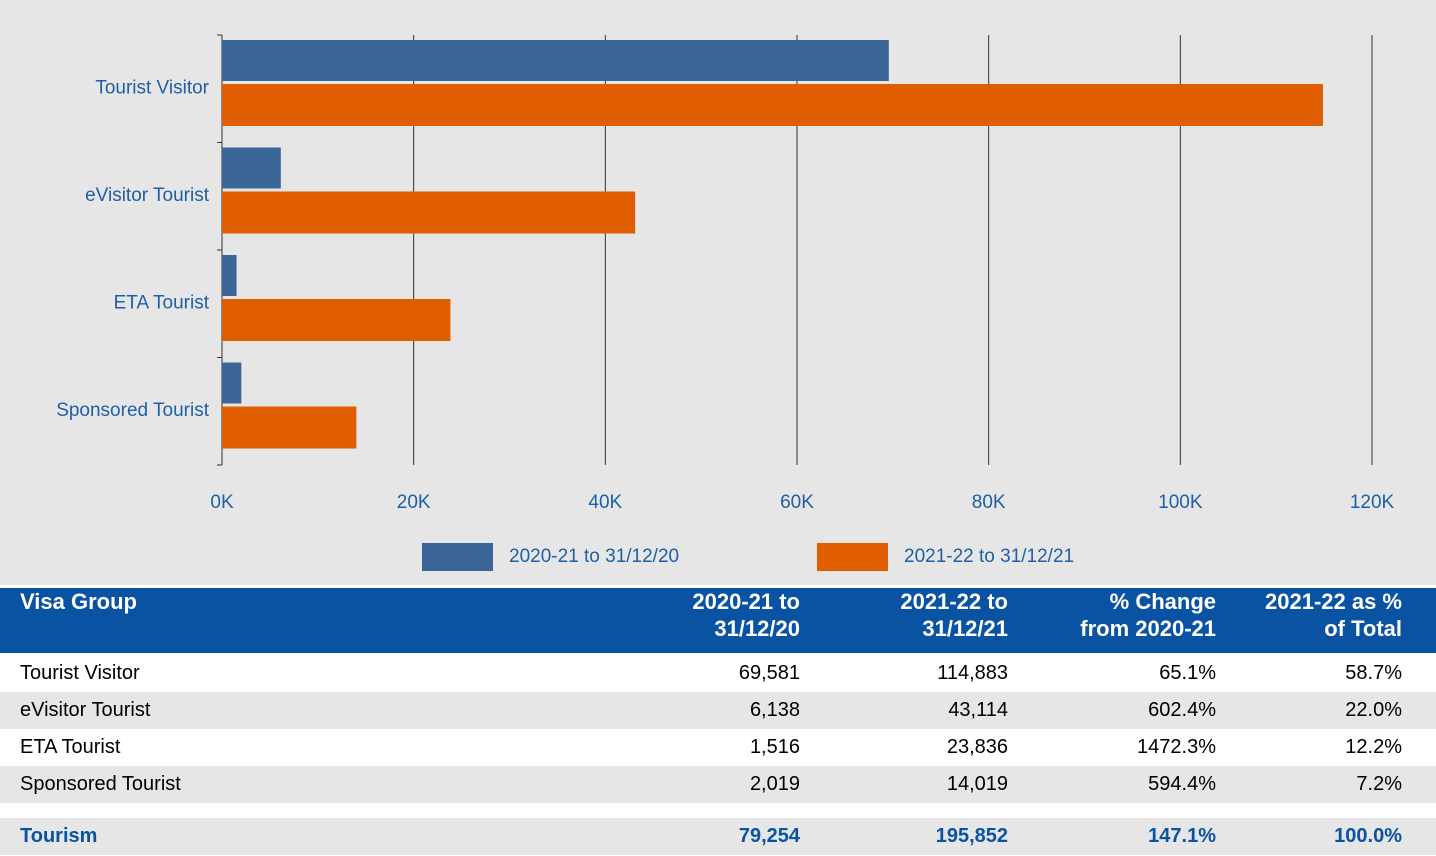 The width and height of the screenshot is (1436, 856). What do you see at coordinates (989, 502) in the screenshot?
I see `x-tick-label: 80K` at bounding box center [989, 502].